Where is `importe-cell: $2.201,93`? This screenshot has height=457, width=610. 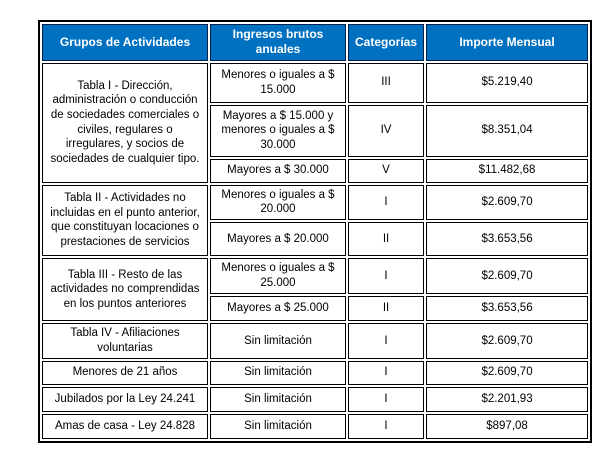 importe-cell: $2.201,93 is located at coordinates (507, 399).